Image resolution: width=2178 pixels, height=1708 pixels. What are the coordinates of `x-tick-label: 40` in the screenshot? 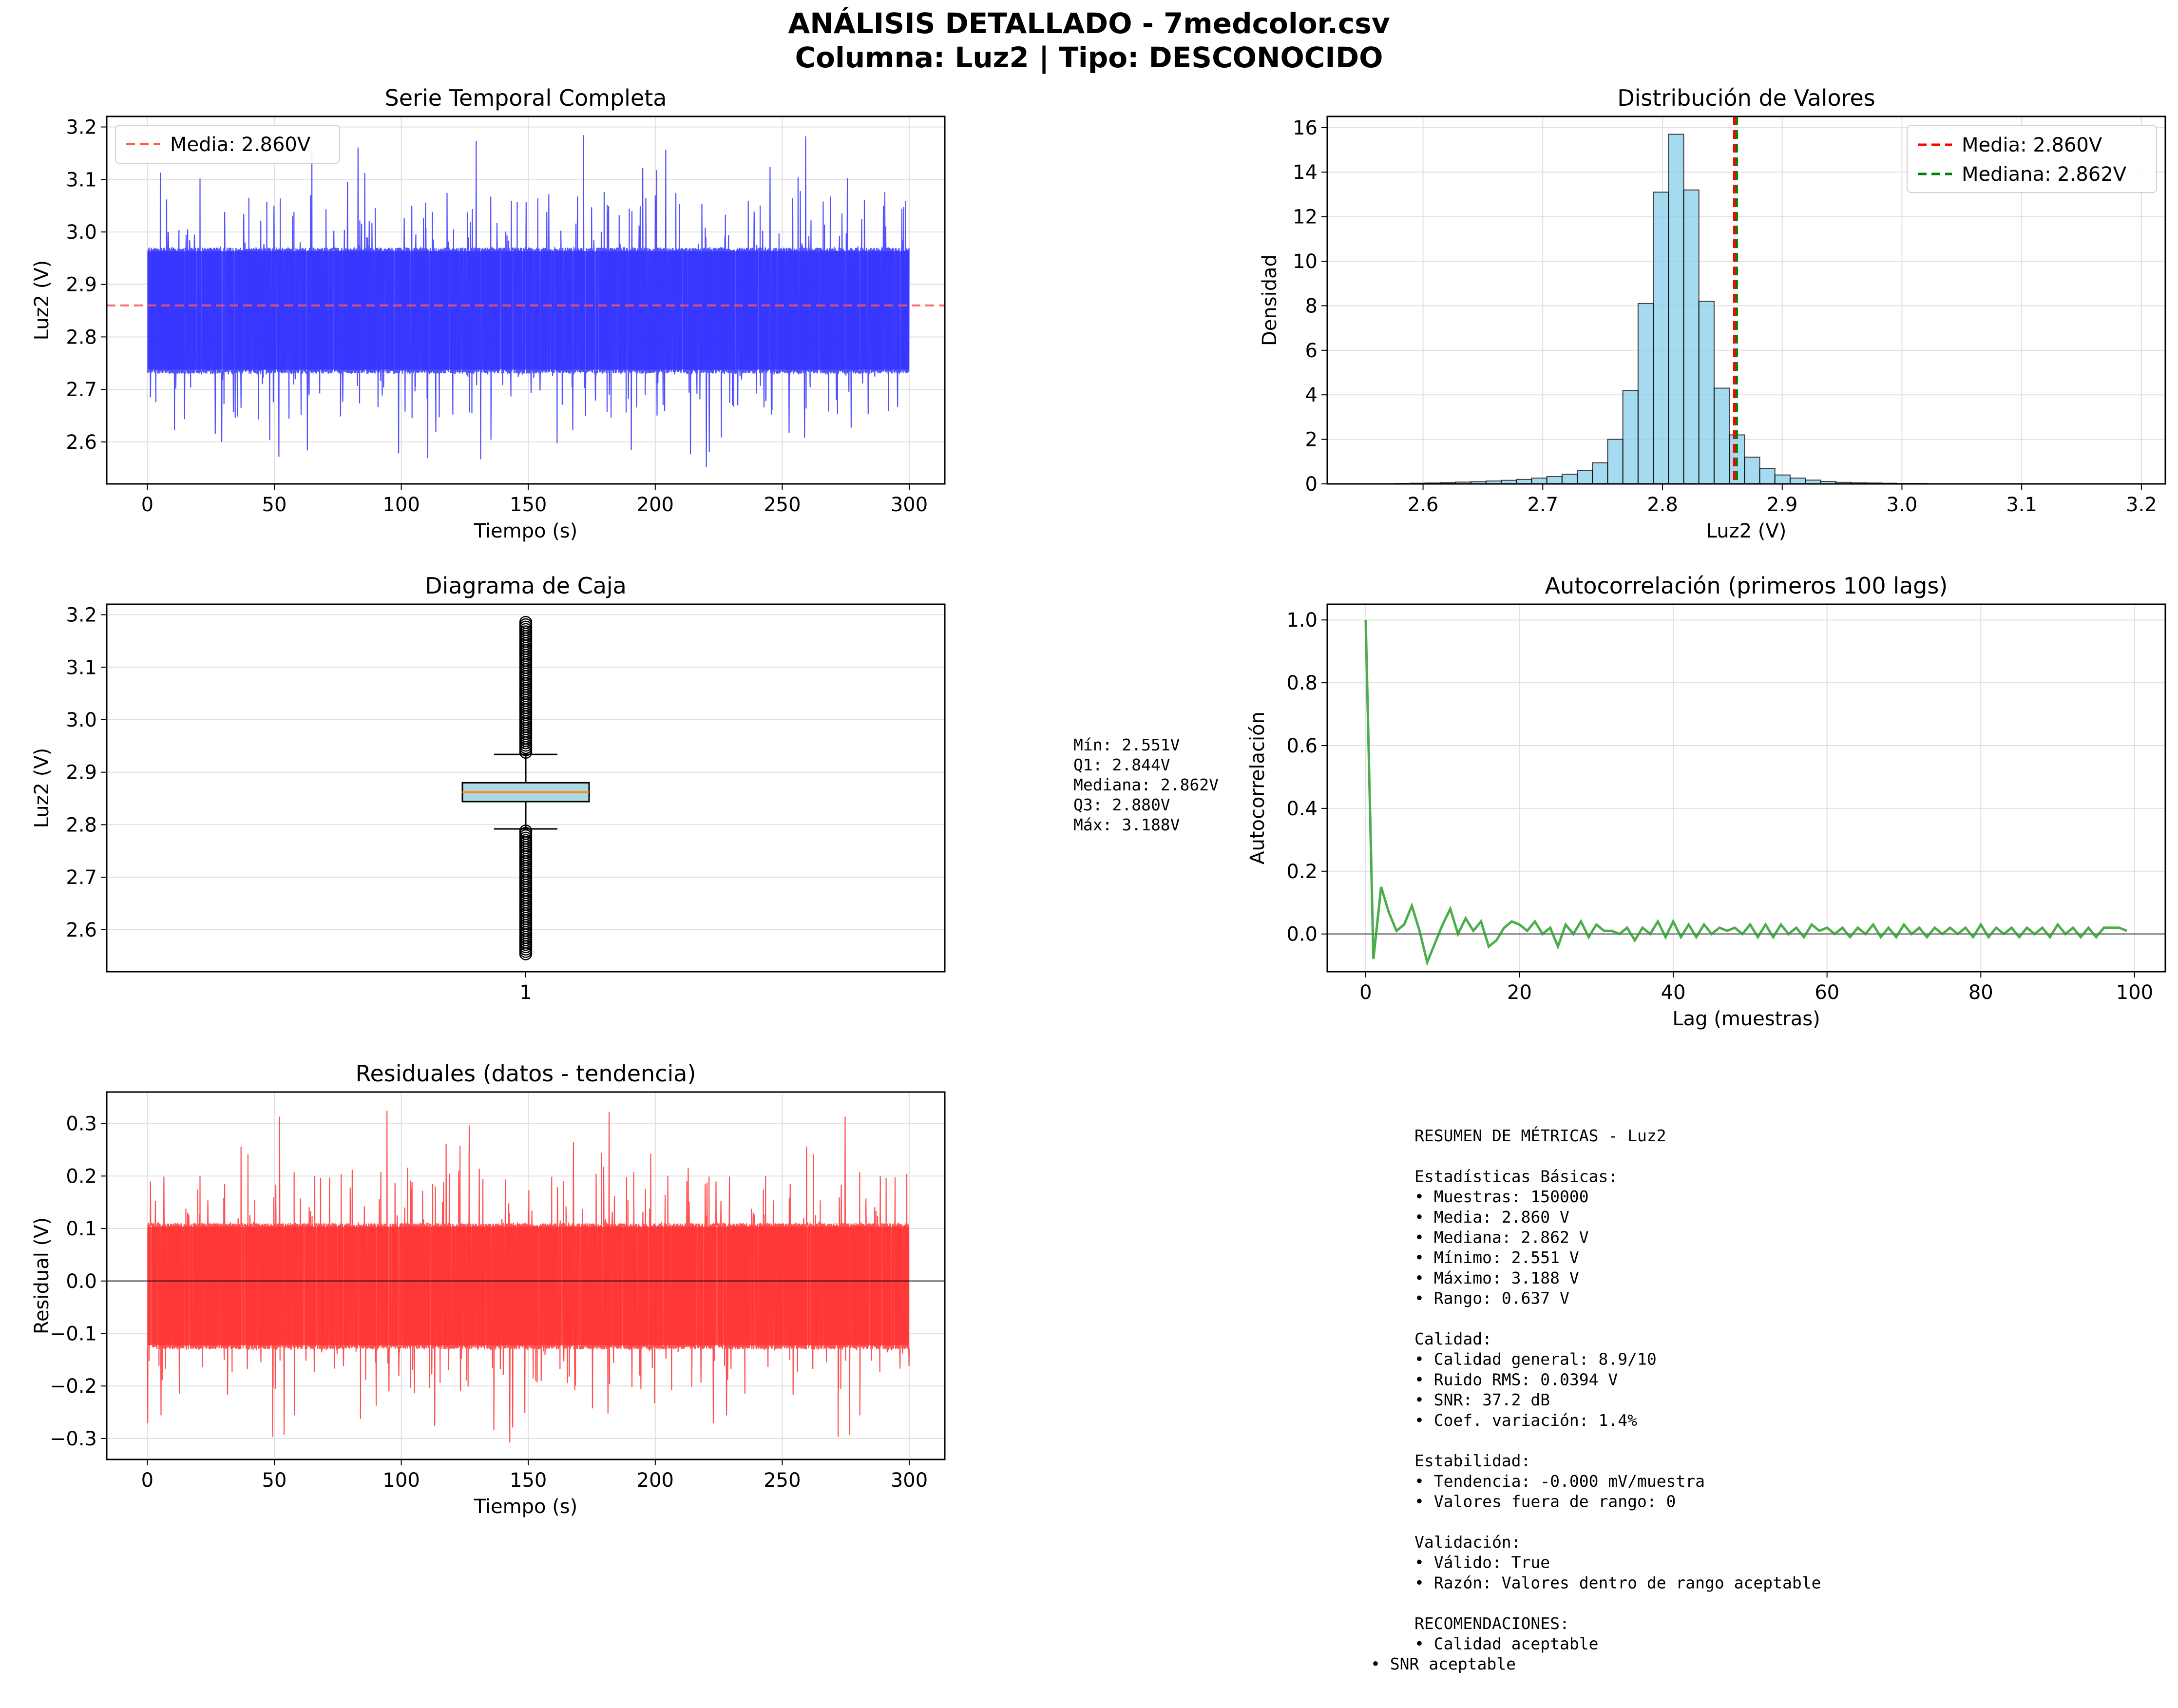 It's located at (1673, 992).